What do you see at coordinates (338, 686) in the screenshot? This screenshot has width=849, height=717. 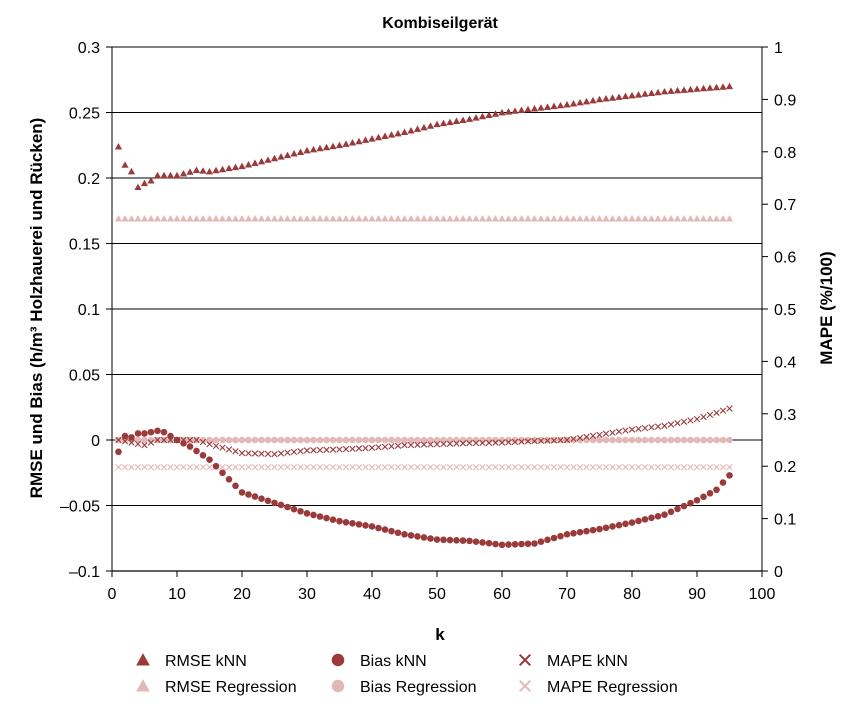 I see `legend-marker` at bounding box center [338, 686].